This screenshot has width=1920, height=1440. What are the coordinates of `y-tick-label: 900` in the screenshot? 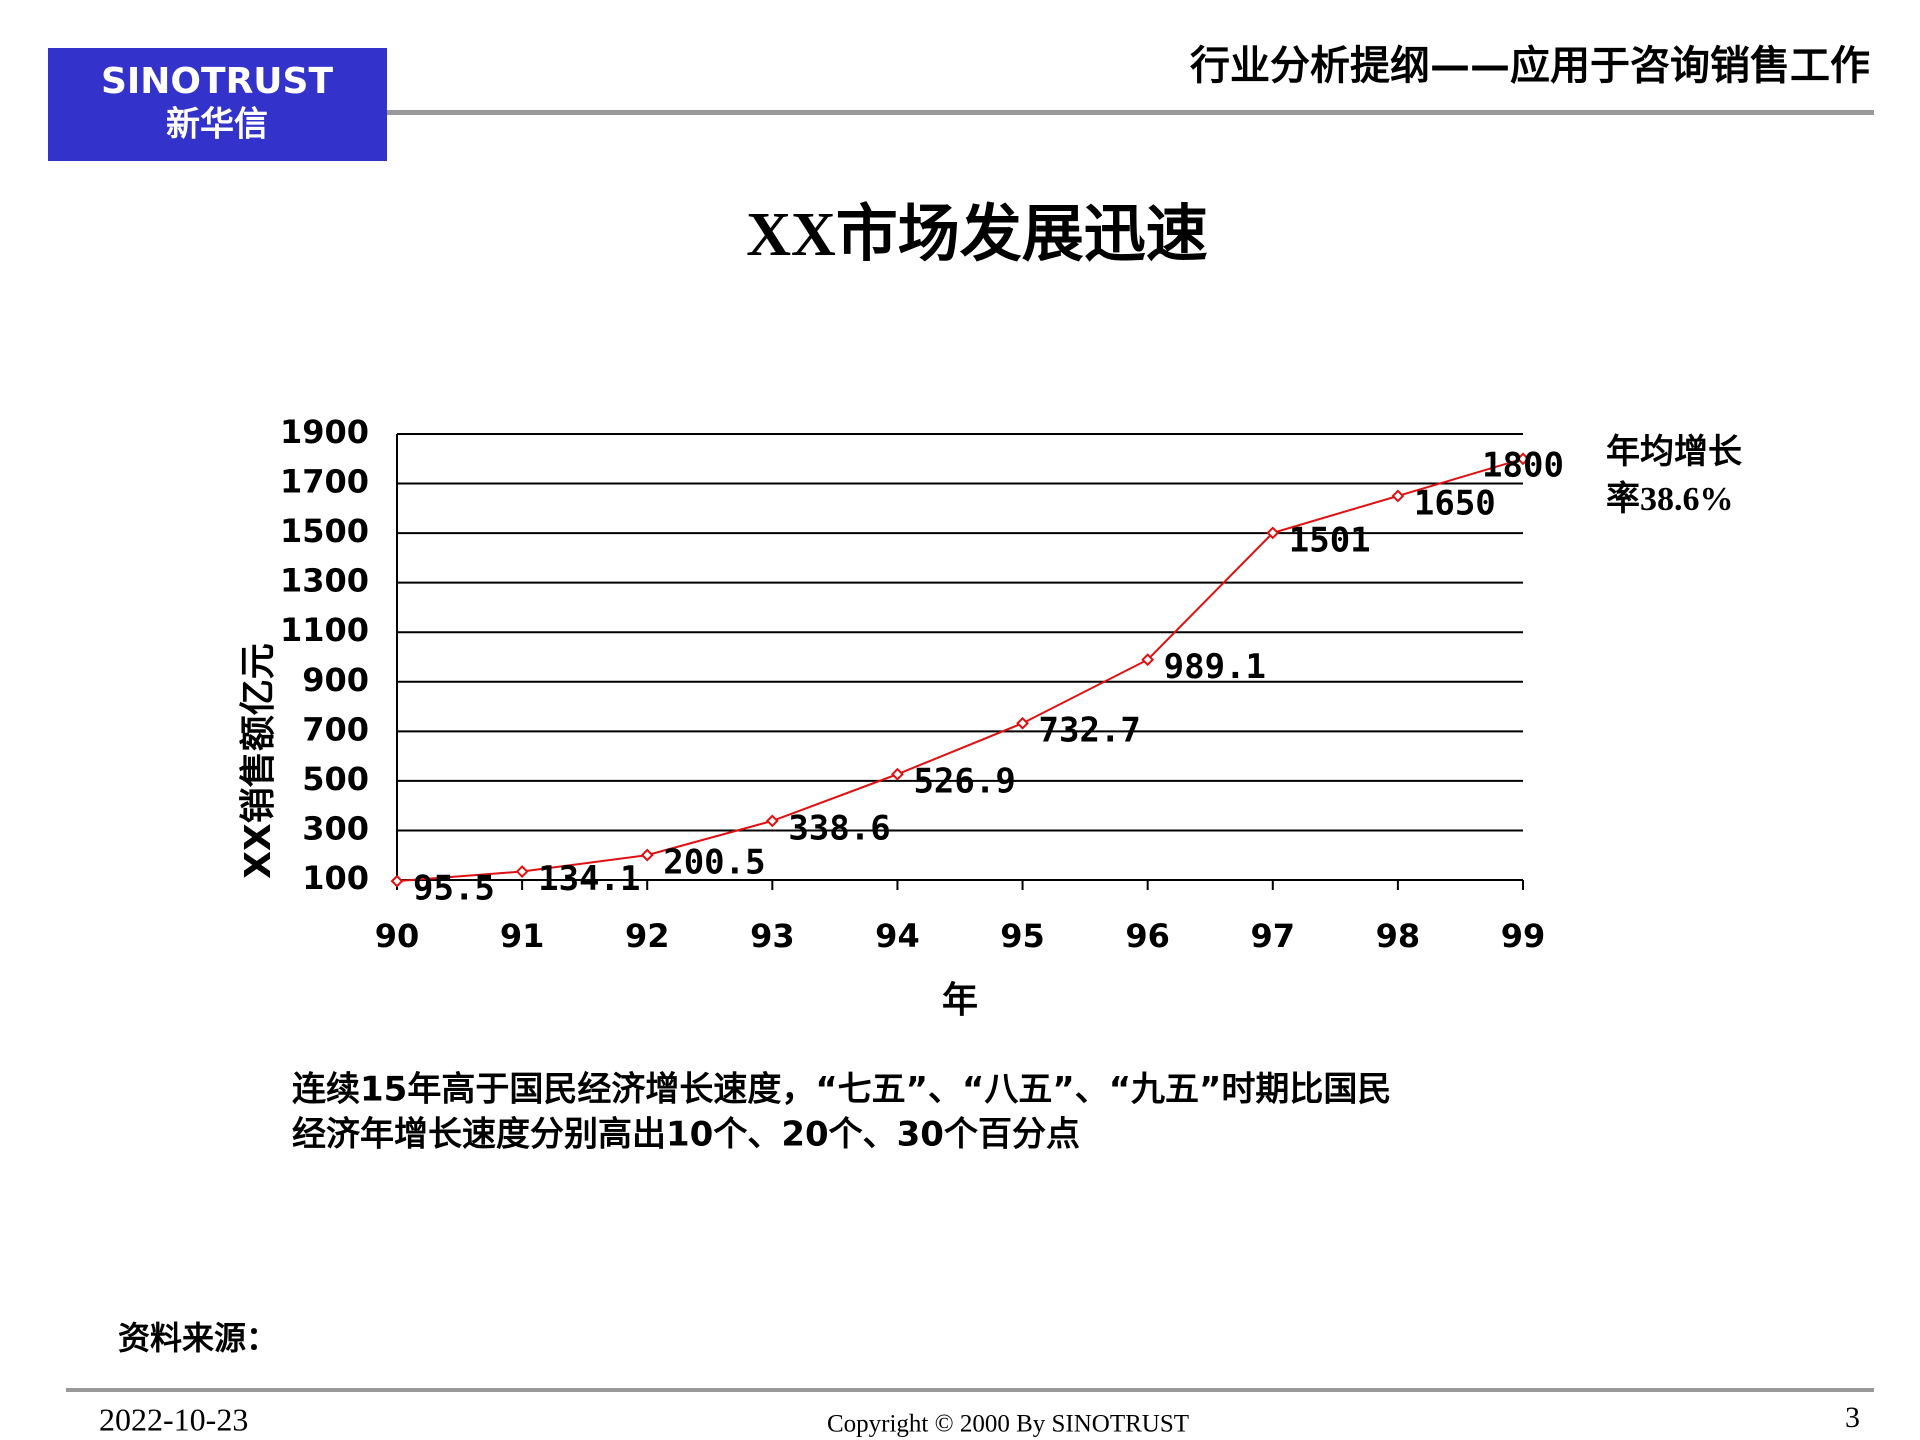 It's located at (335, 680).